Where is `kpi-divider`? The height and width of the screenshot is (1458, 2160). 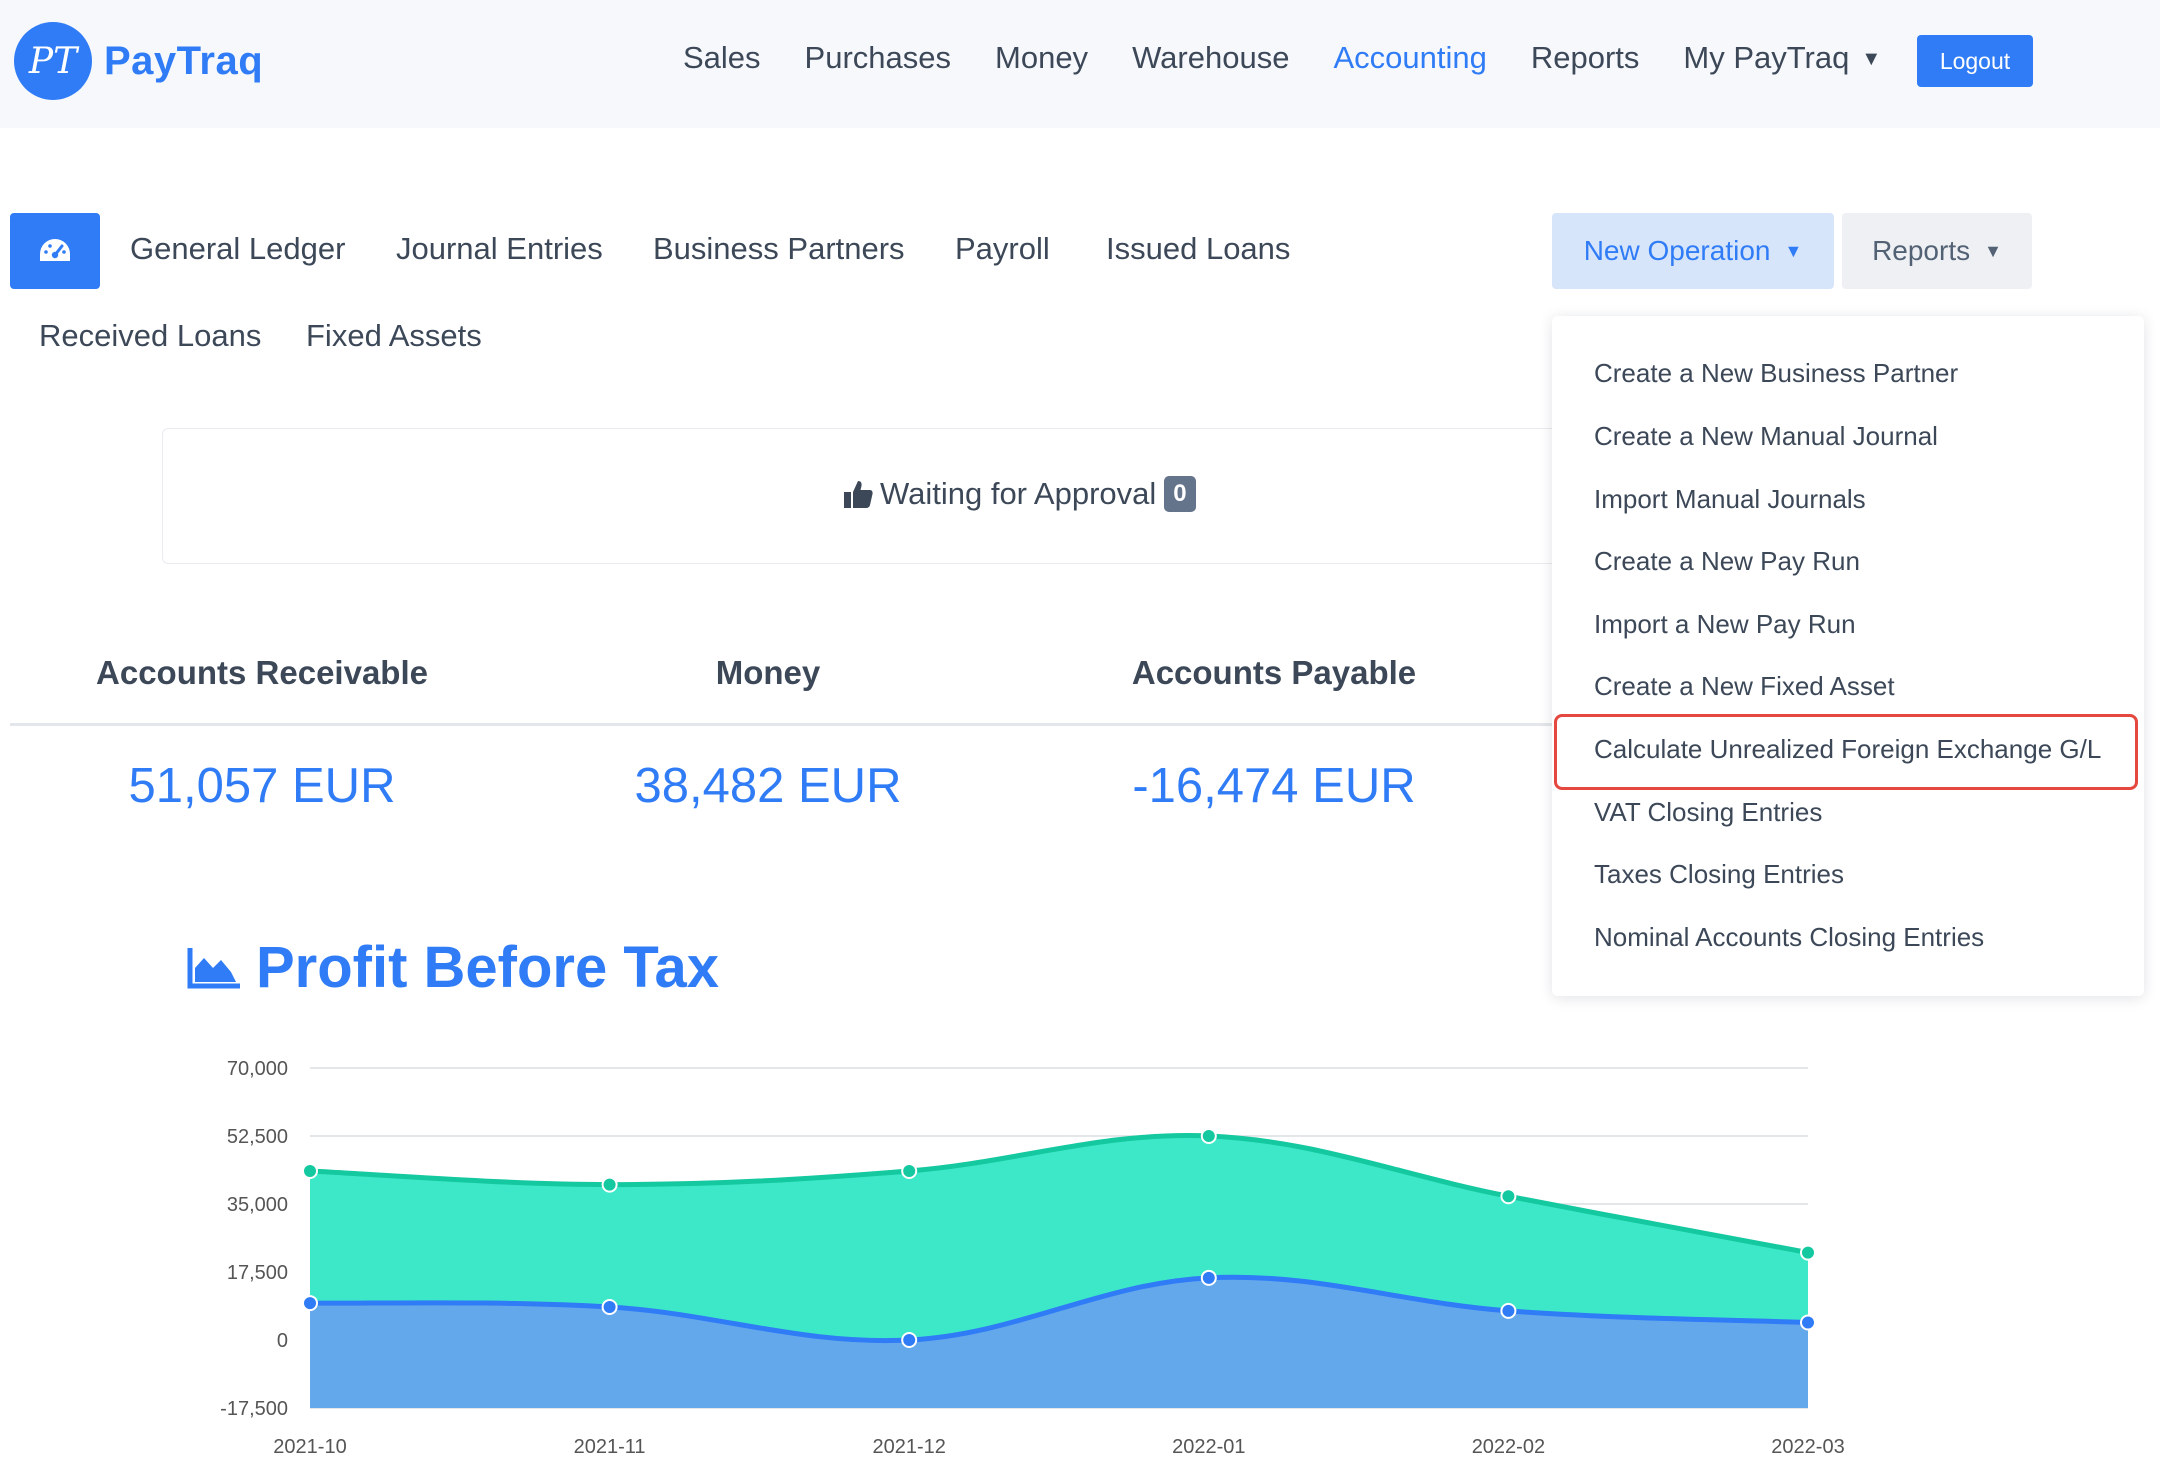 kpi-divider is located at coordinates (786, 724).